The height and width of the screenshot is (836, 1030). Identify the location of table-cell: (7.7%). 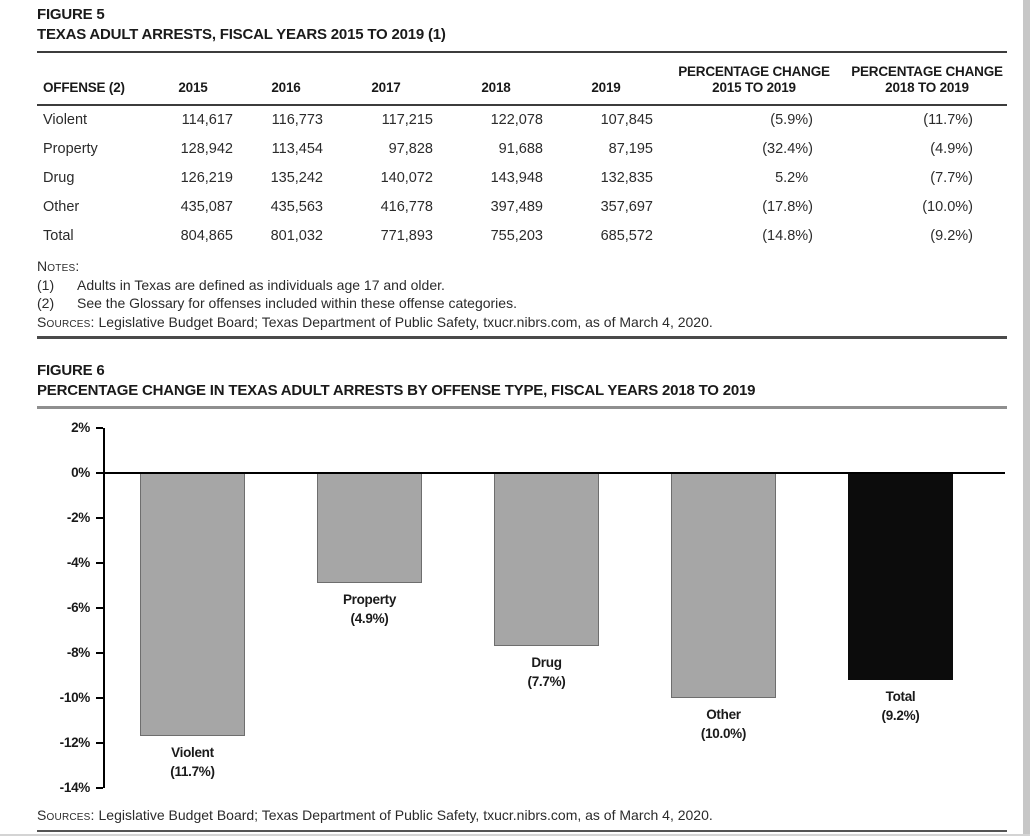
(951, 177).